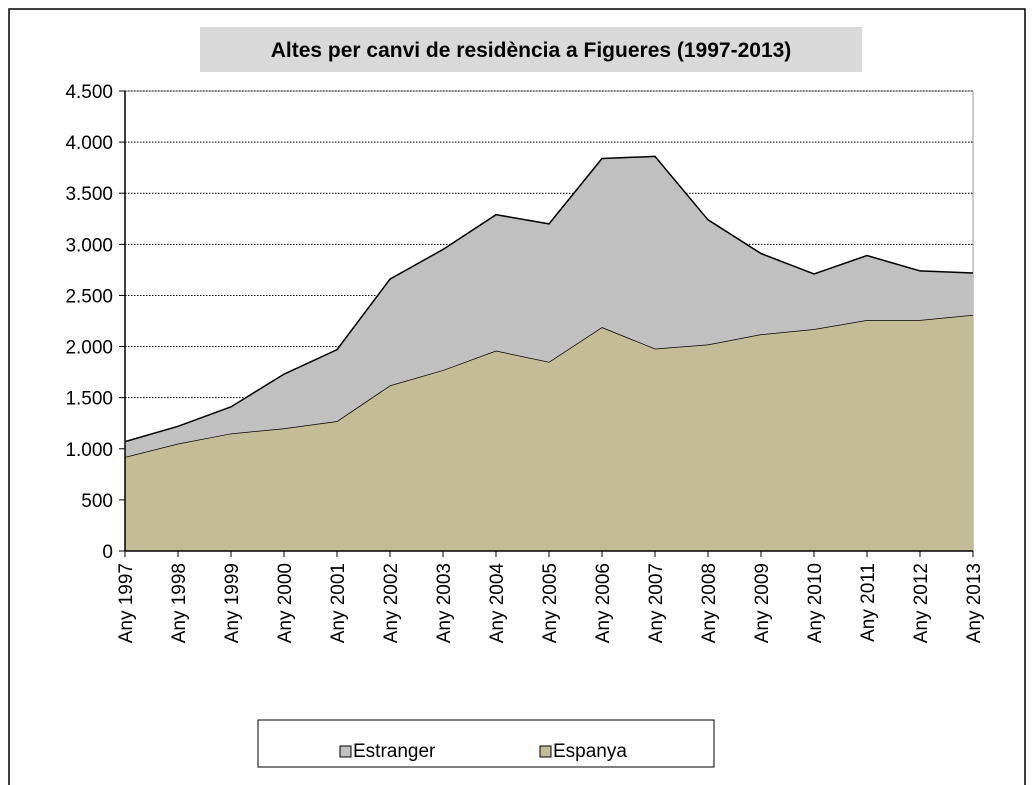  Describe the element at coordinates (762, 603) in the screenshot. I see `x-tick-label: Any 2009` at that location.